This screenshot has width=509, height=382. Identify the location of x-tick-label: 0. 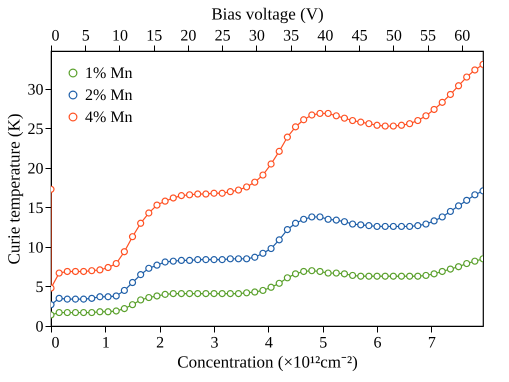
(56, 343).